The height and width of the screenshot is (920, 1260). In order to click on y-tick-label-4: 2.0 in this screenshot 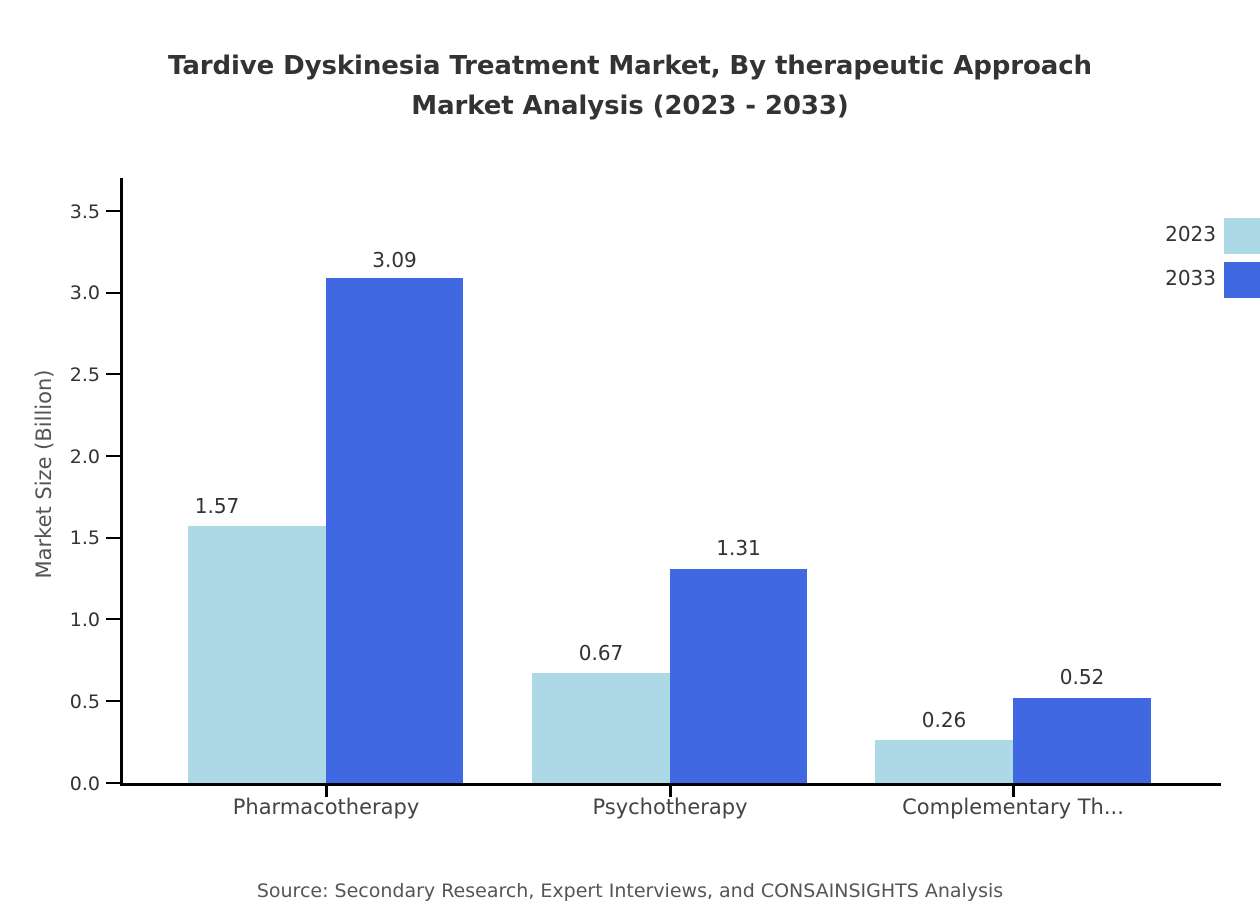, I will do `click(84, 457)`.